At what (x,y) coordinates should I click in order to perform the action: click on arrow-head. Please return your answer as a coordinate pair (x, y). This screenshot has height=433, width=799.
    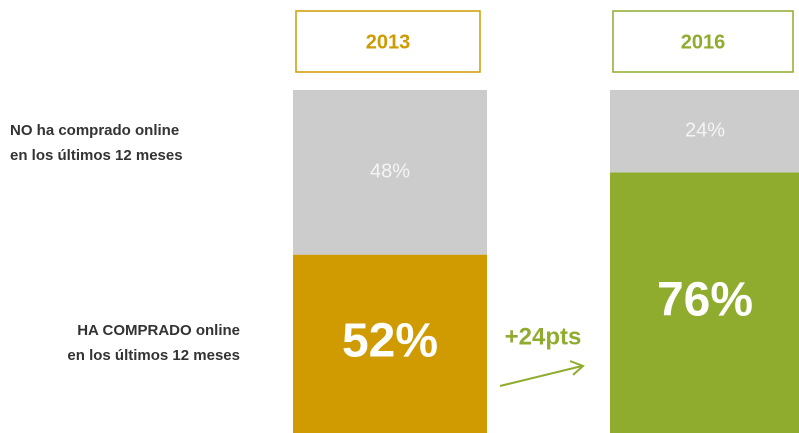
    Looking at the image, I should click on (577, 368).